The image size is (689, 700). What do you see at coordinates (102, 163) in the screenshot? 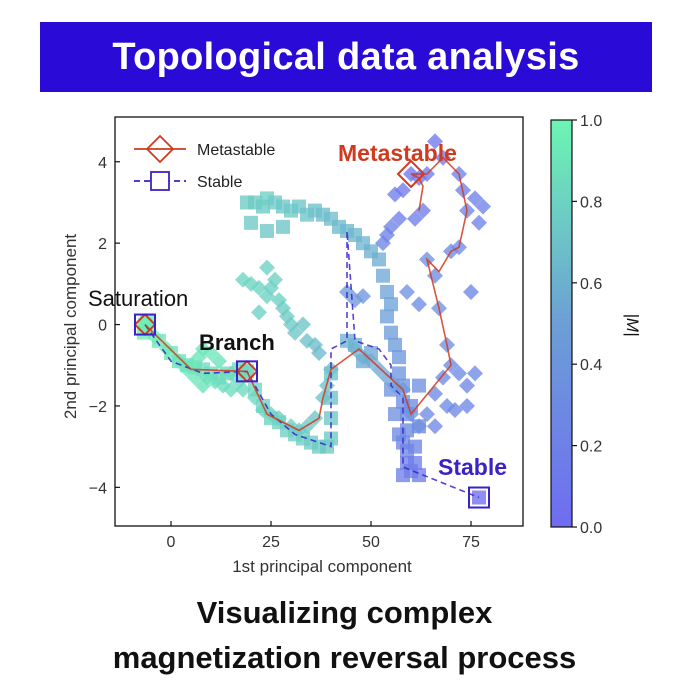
I see `y-tick-label: 4` at bounding box center [102, 163].